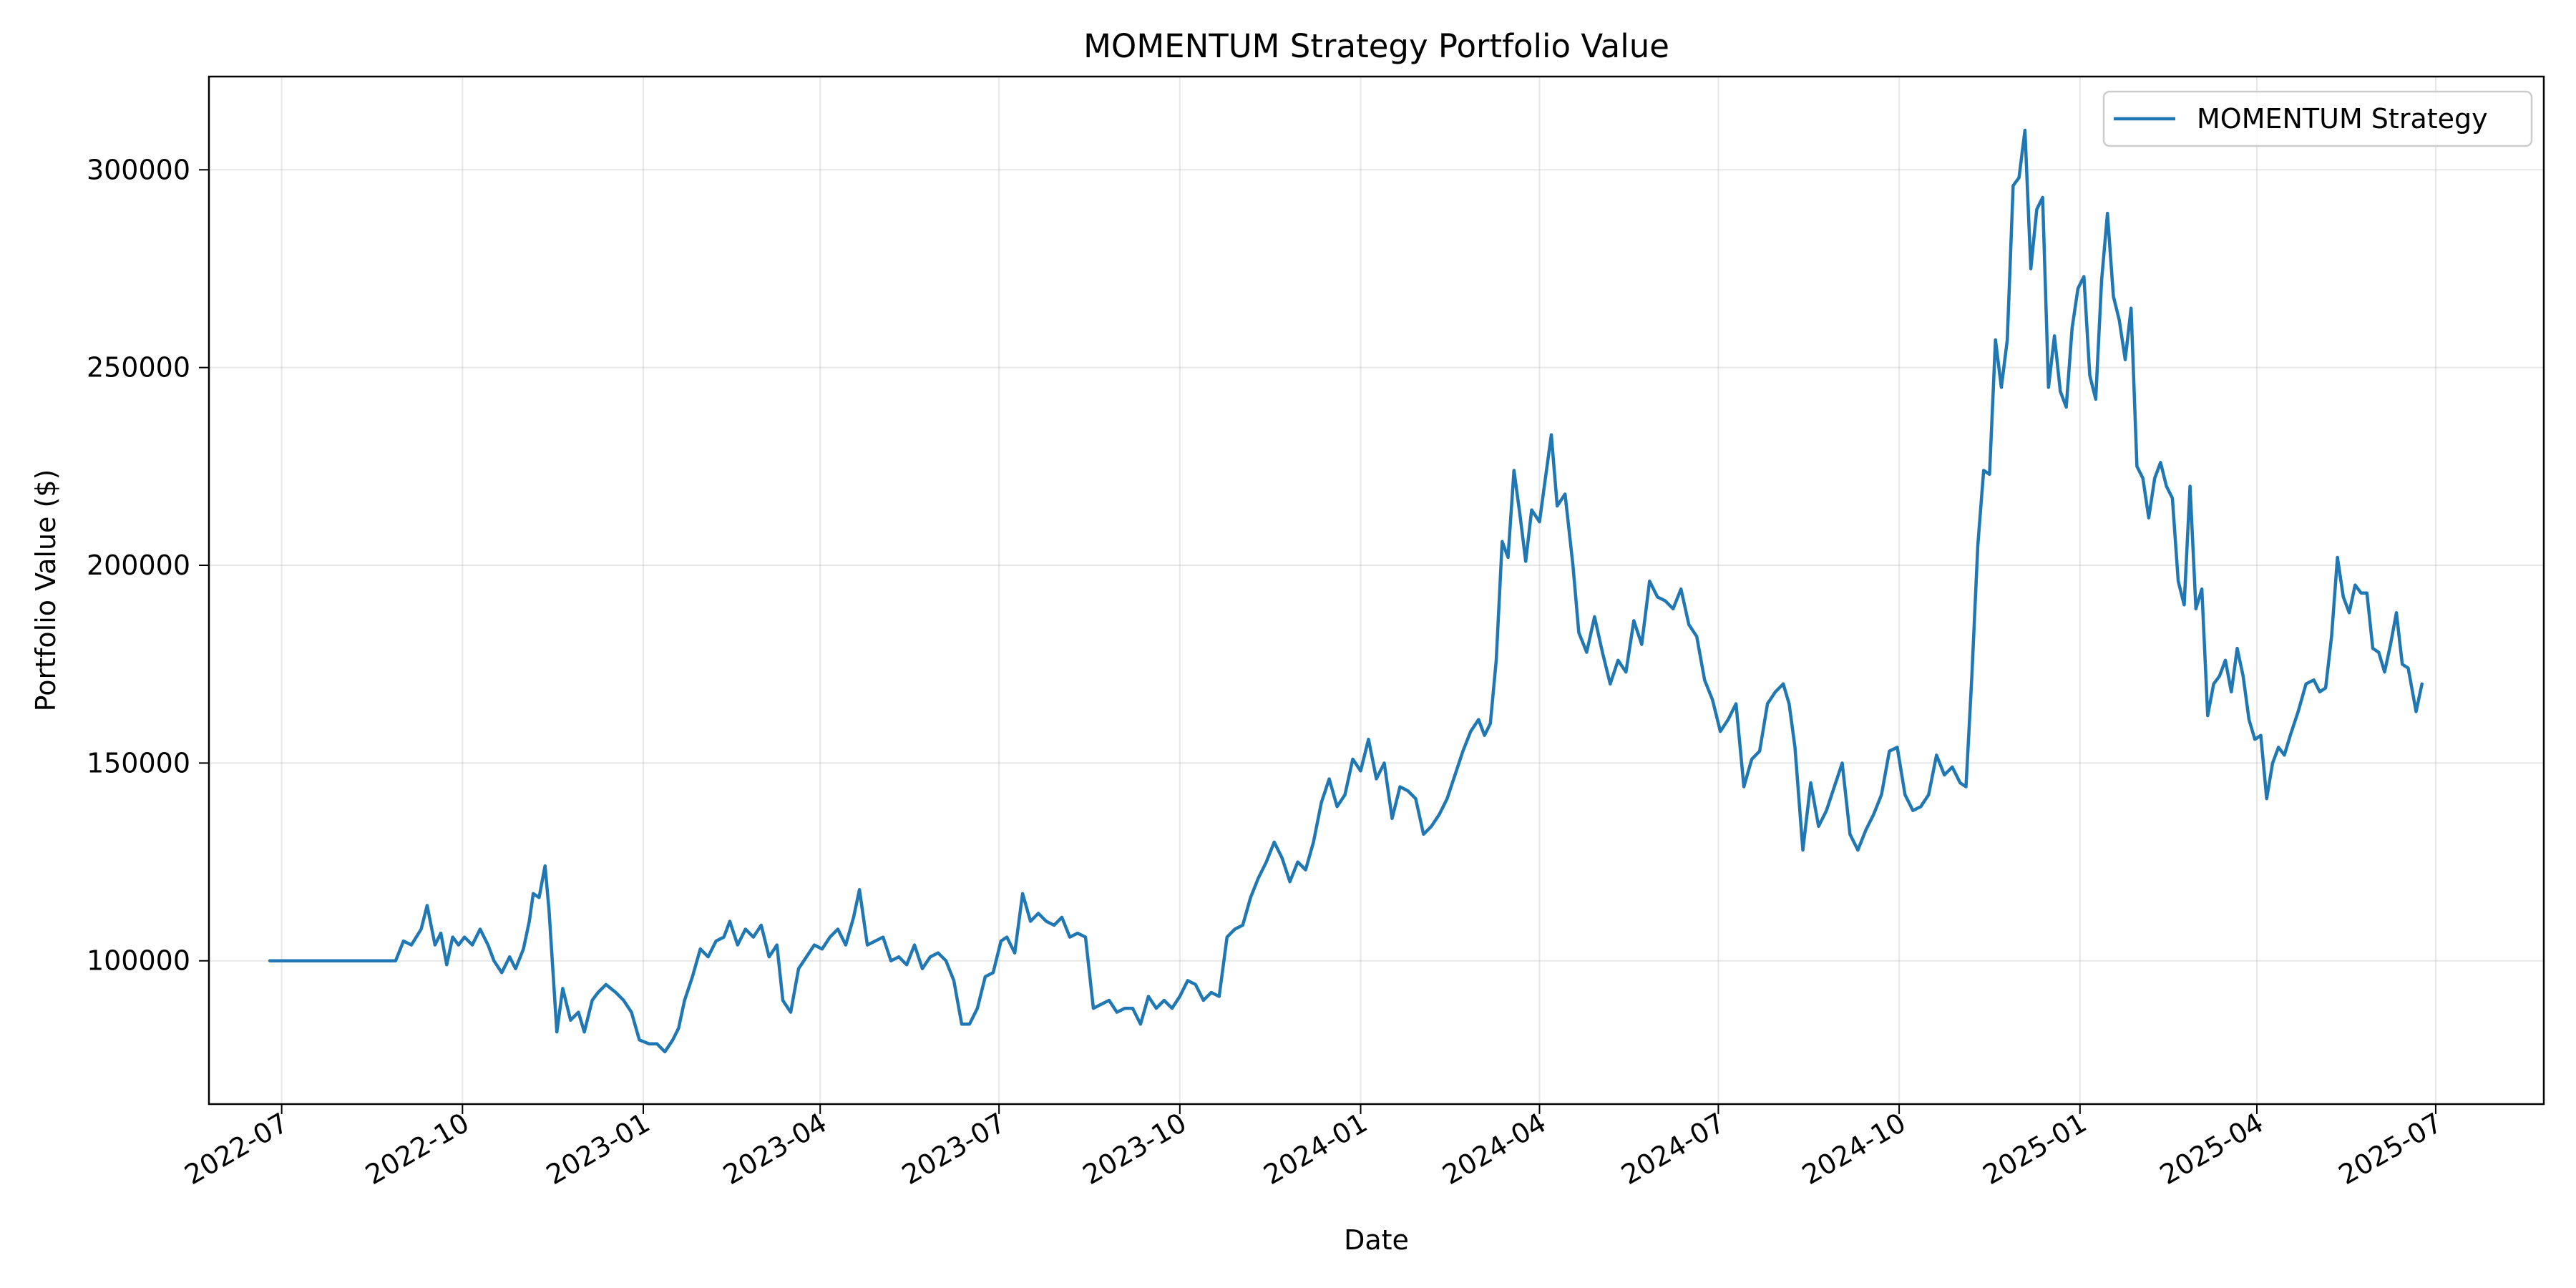  I want to click on y-axis-label: Portfolio Value ($), so click(46, 590).